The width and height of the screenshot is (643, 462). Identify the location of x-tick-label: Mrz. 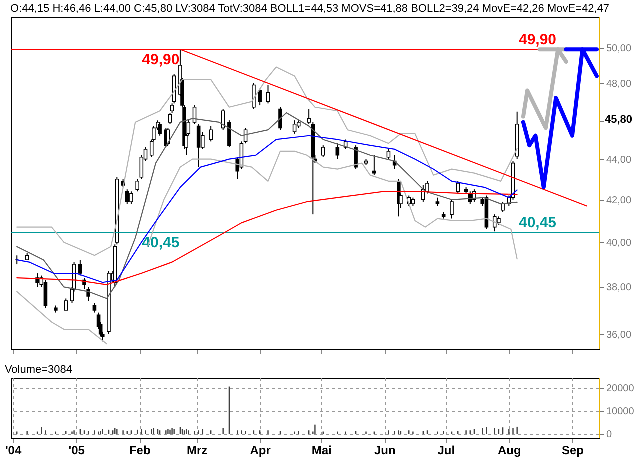
(197, 451).